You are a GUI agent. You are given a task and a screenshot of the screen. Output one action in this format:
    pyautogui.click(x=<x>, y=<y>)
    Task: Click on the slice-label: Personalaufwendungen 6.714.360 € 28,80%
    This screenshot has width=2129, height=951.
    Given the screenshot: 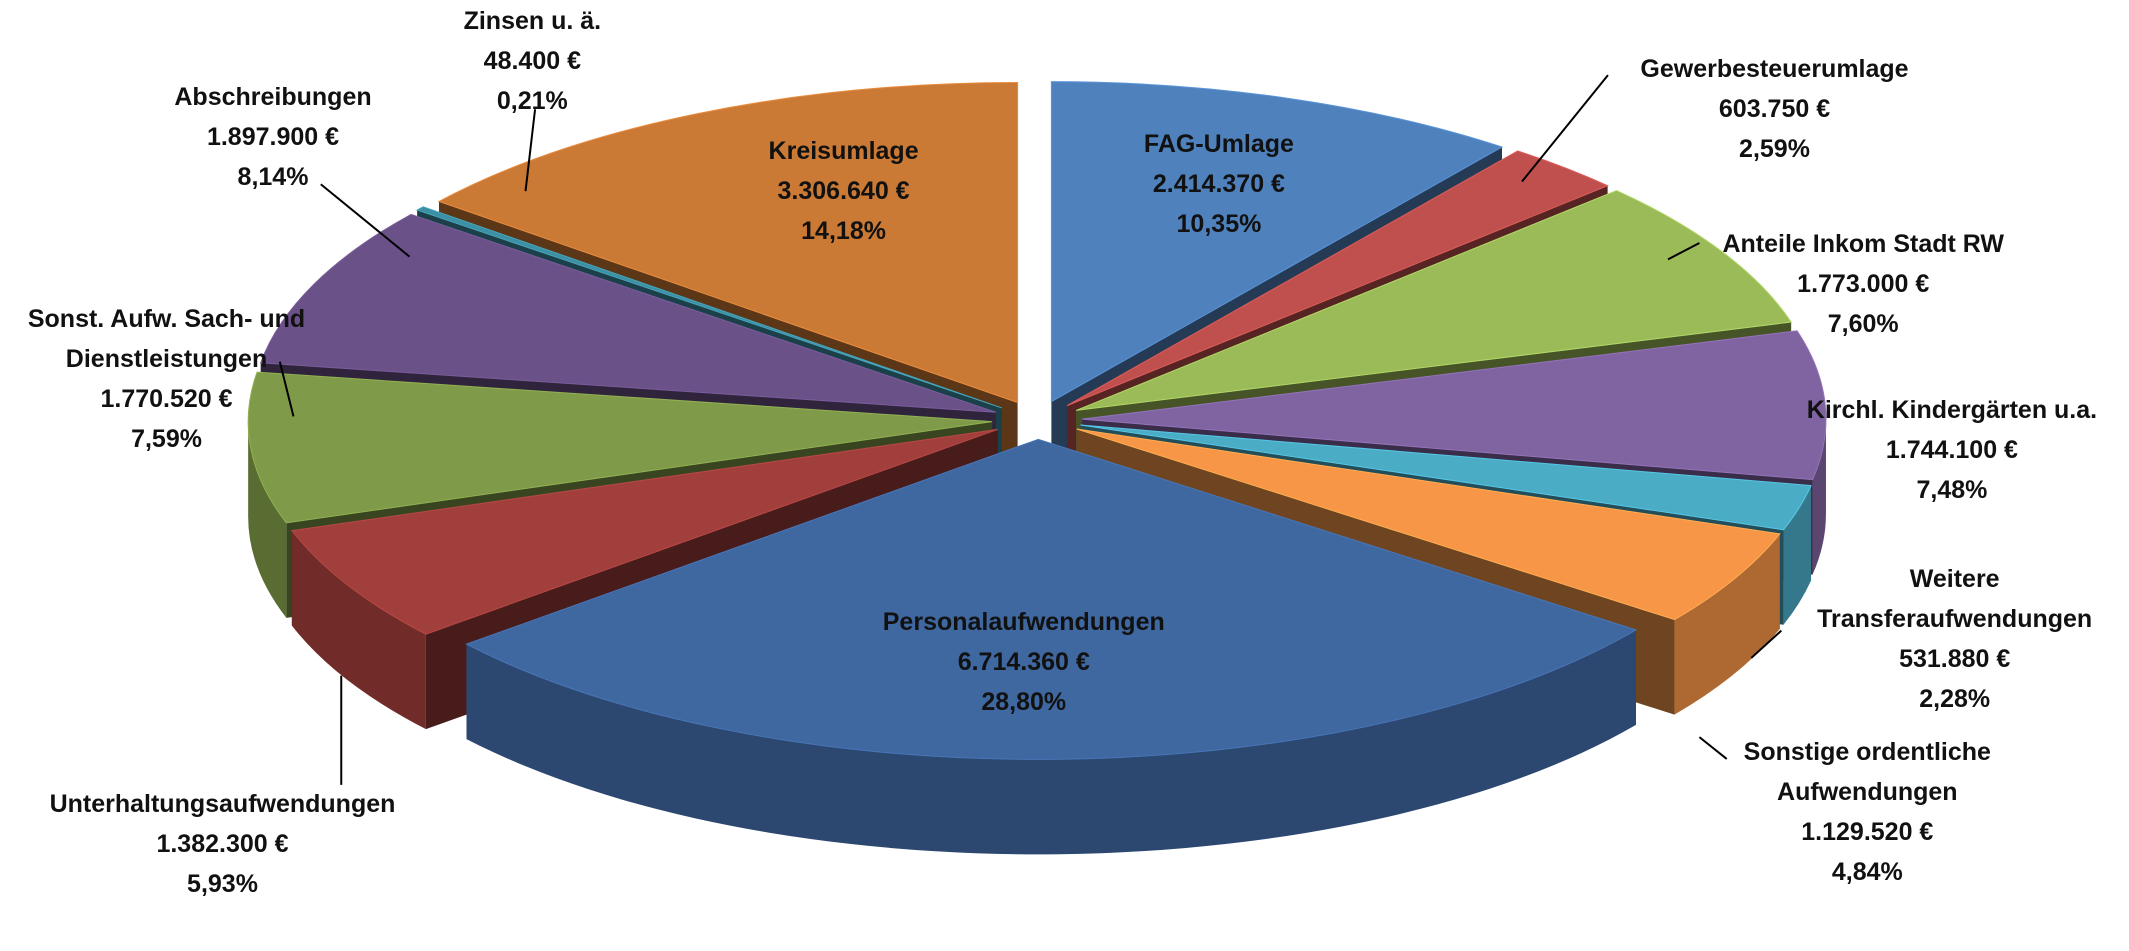 What is the action you would take?
    pyautogui.click(x=1024, y=662)
    